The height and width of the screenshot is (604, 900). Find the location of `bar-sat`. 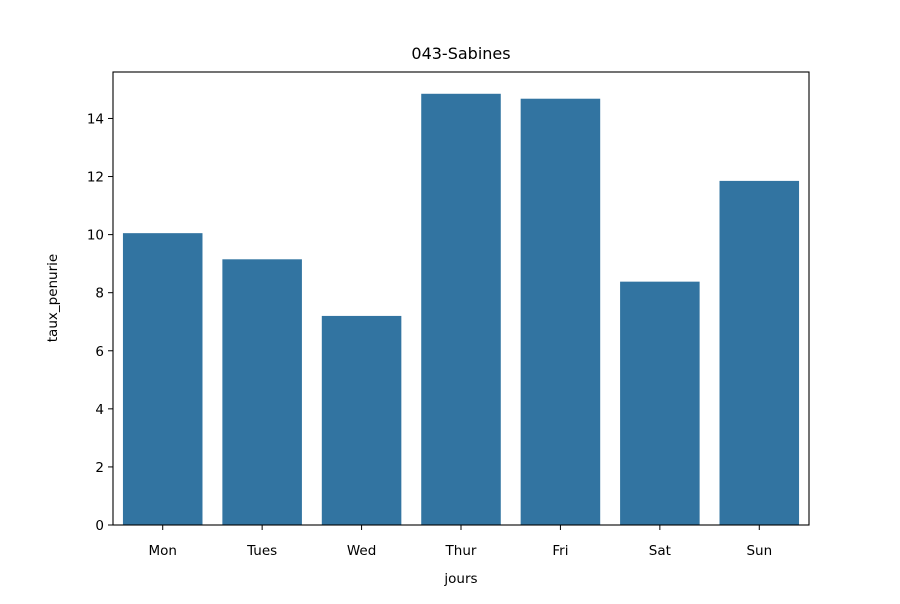

bar-sat is located at coordinates (660, 403).